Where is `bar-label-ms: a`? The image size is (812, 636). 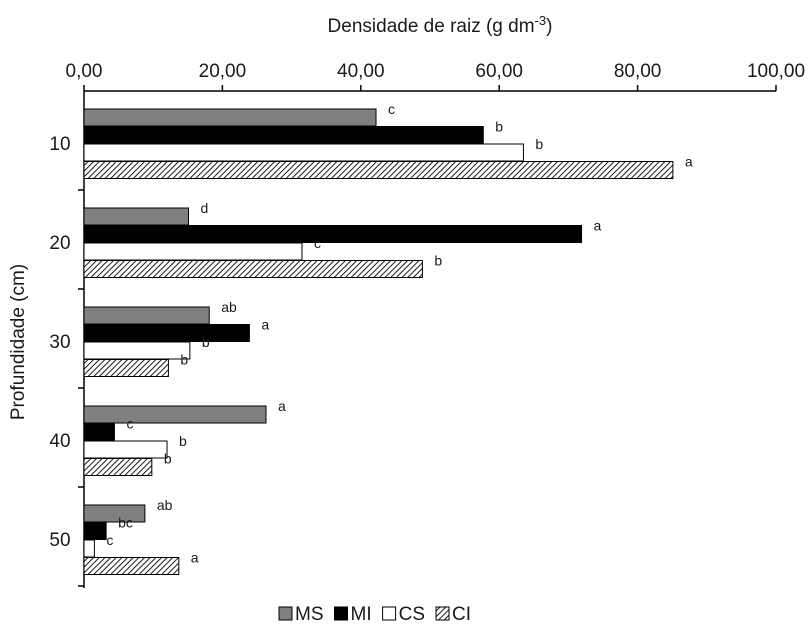
bar-label-ms: a is located at coordinates (282, 406).